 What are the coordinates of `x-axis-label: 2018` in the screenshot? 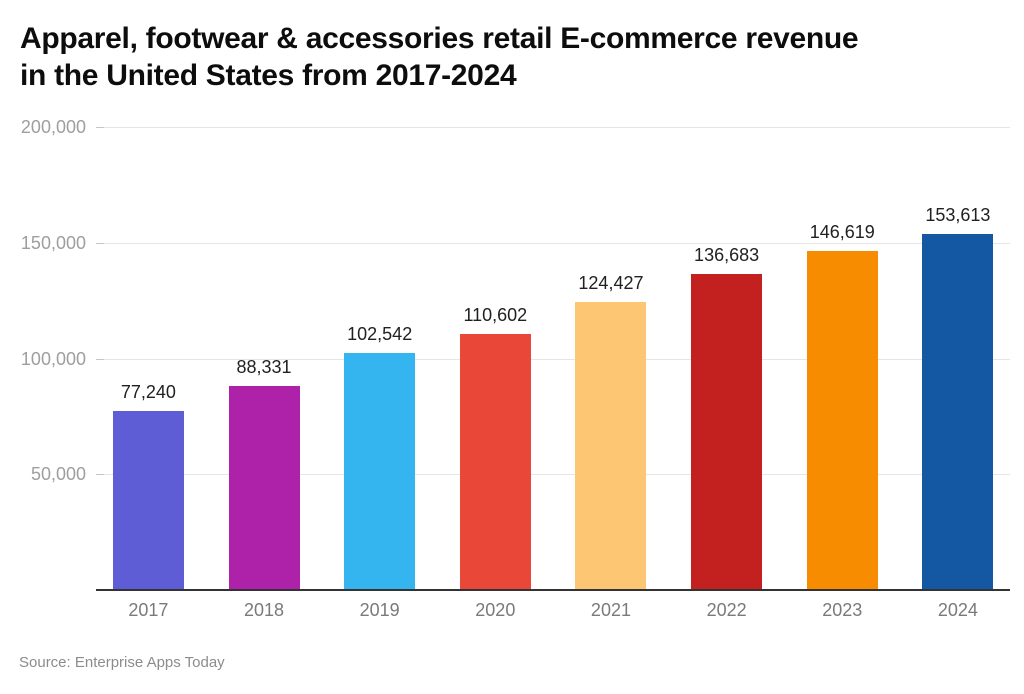 It's located at (264, 610).